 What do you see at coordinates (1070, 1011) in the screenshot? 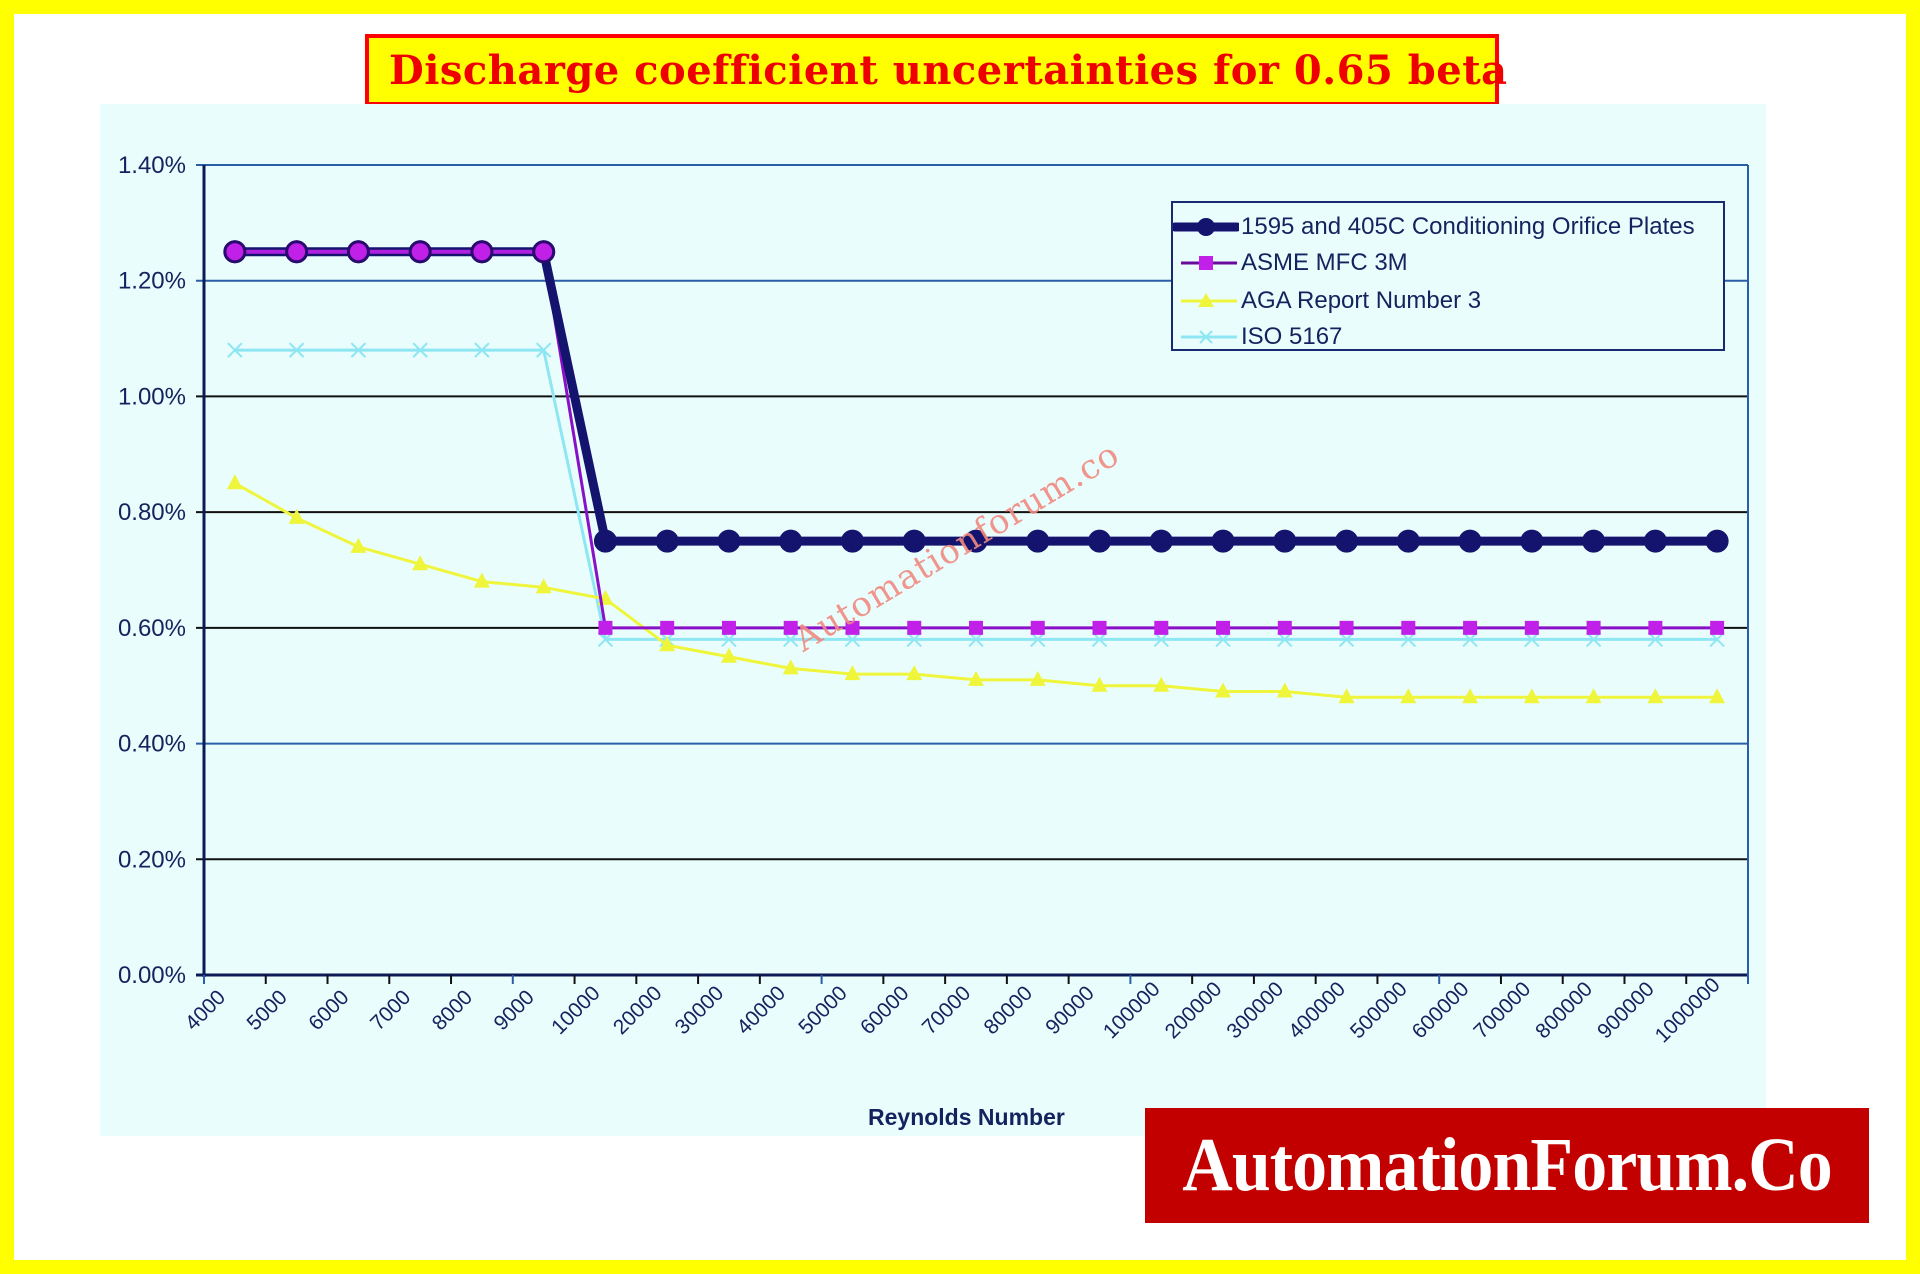
I see `x-tick-label: 90000` at bounding box center [1070, 1011].